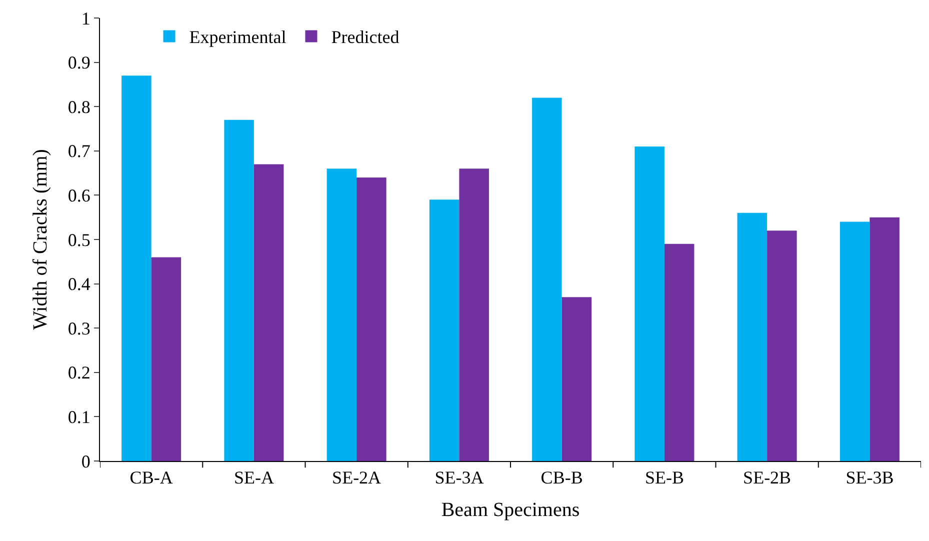 Image resolution: width=929 pixels, height=541 pixels. I want to click on y-tick-label: 0.2, so click(79, 372).